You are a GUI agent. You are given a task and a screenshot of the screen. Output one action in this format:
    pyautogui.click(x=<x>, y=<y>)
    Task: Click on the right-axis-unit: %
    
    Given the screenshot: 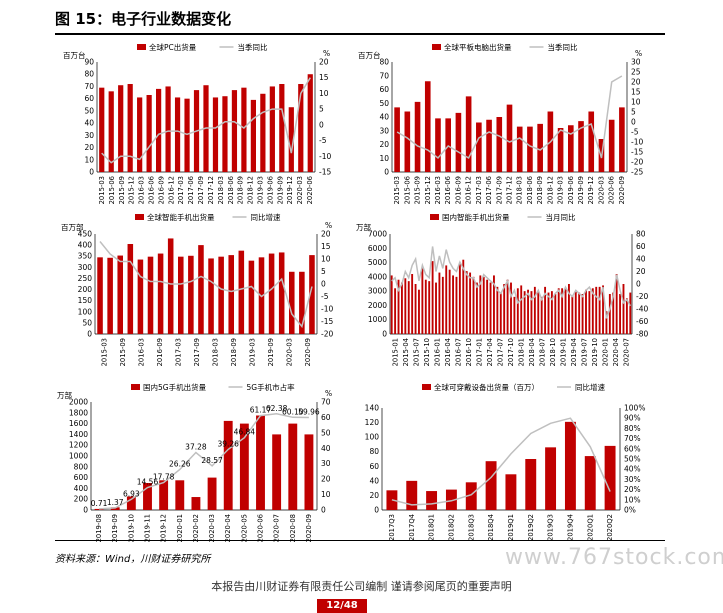 What is the action you would take?
    pyautogui.click(x=328, y=225)
    